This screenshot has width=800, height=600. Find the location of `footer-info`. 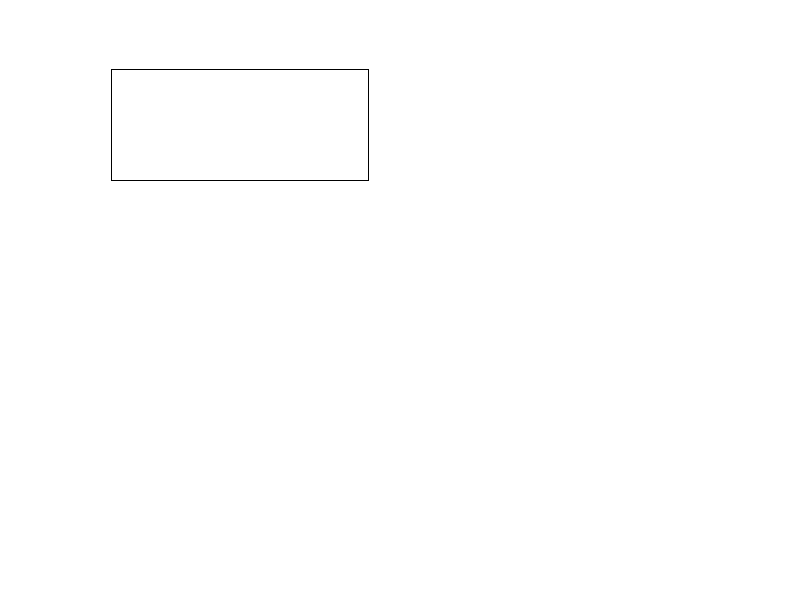

footer-info is located at coordinates (105, 578).